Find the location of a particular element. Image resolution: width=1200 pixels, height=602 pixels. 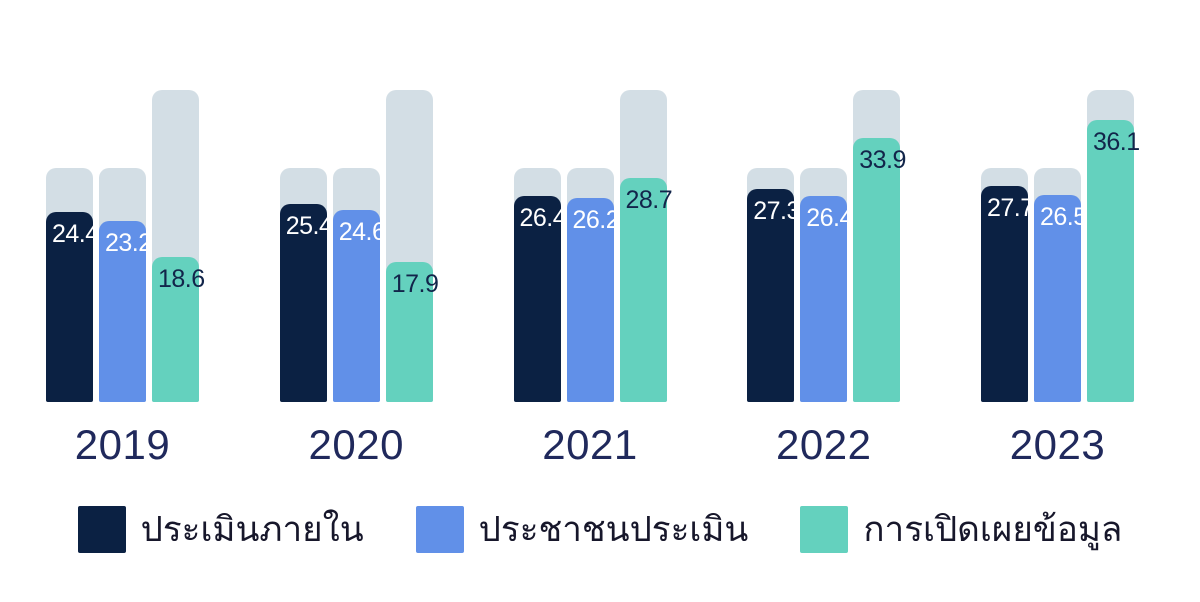

legend-item: ประชาชนประเมิน is located at coordinates (582, 529).